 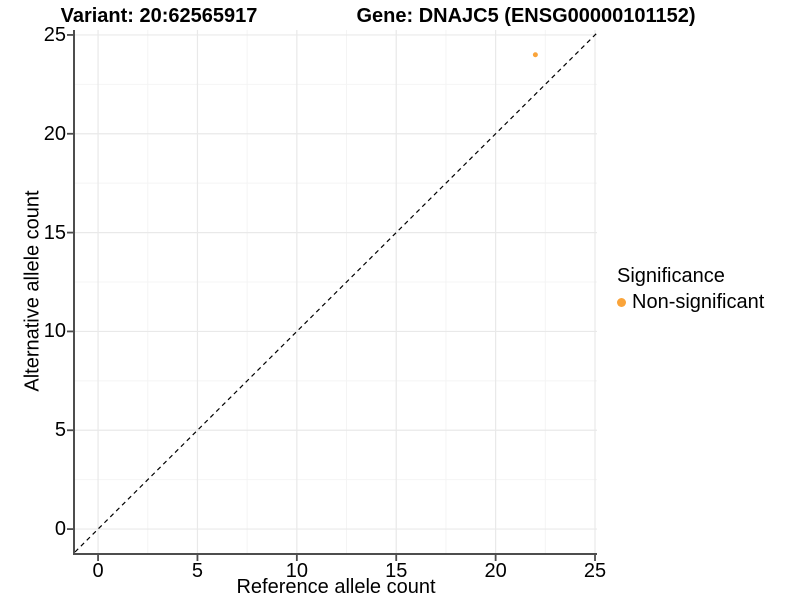 I want to click on legend-items: Non-significant, so click(x=689, y=302).